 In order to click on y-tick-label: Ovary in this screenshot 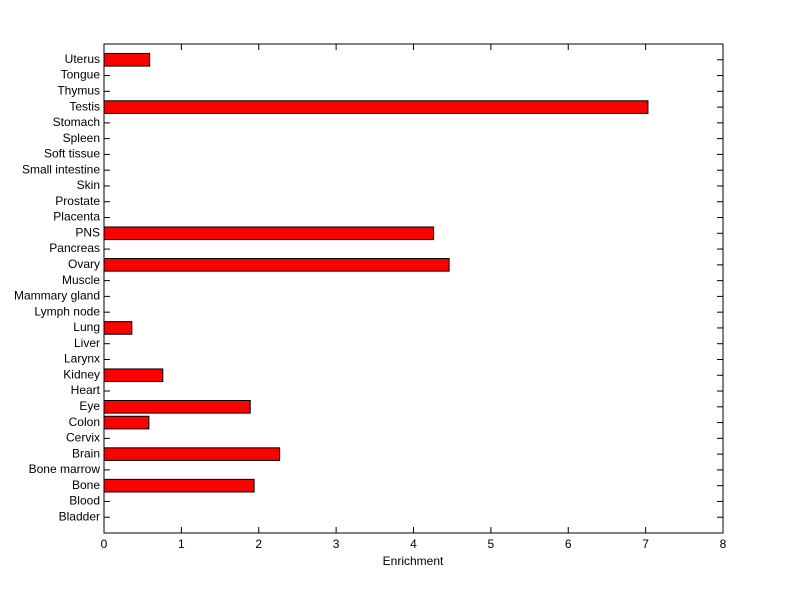, I will do `click(84, 264)`.